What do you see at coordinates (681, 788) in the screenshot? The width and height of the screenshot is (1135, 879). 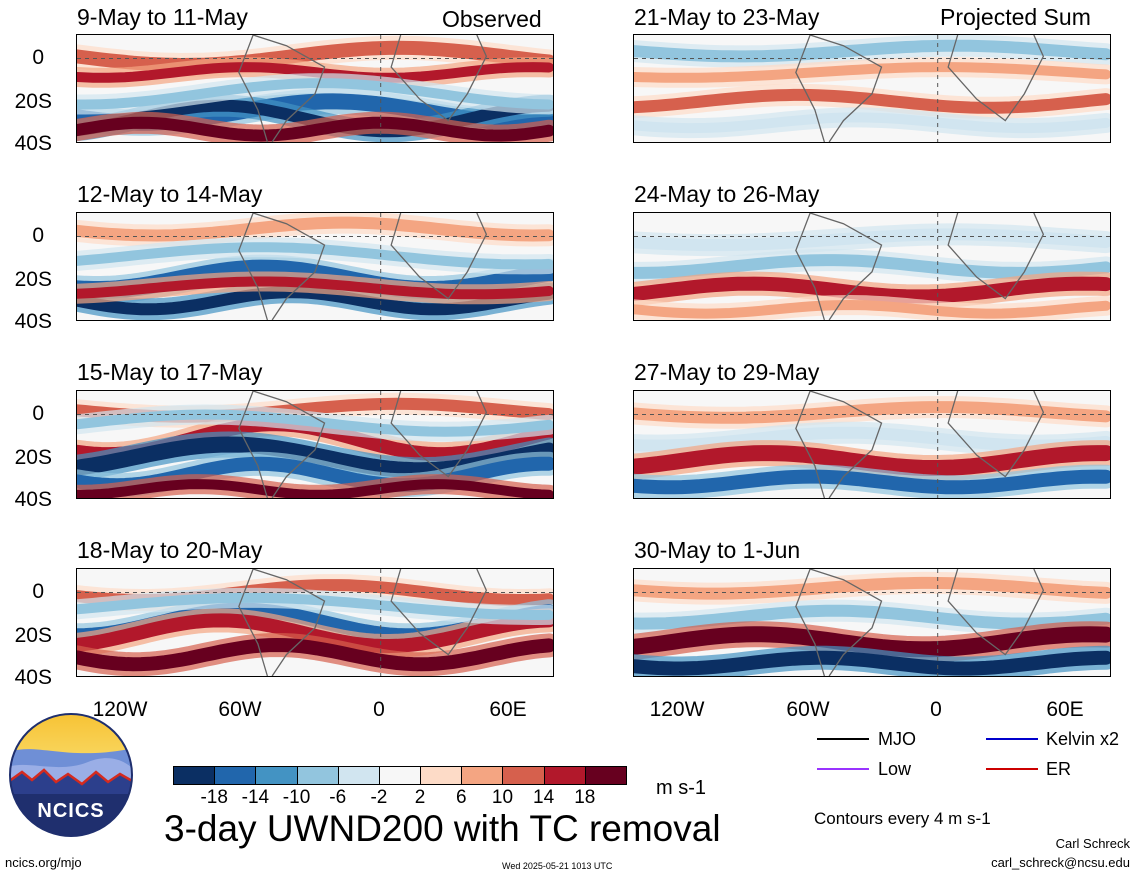 I see `units-label: m s-1` at bounding box center [681, 788].